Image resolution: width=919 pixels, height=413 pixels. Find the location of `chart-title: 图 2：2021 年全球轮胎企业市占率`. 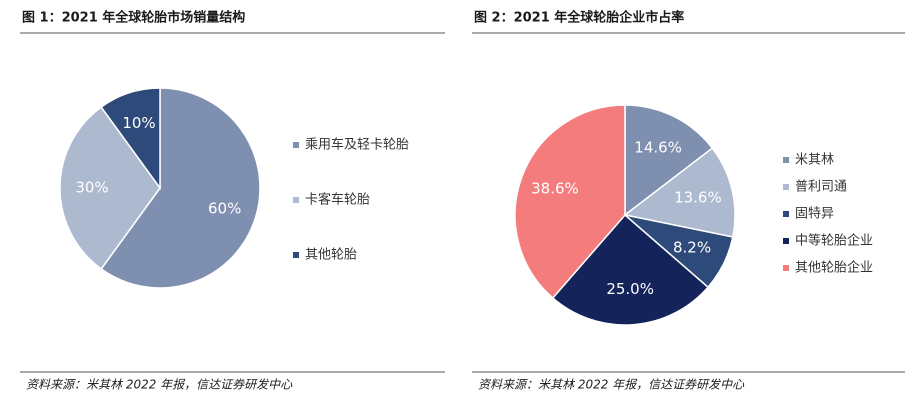

chart-title: 图 2：2021 年全球轮胎企业市占率 is located at coordinates (579, 18).